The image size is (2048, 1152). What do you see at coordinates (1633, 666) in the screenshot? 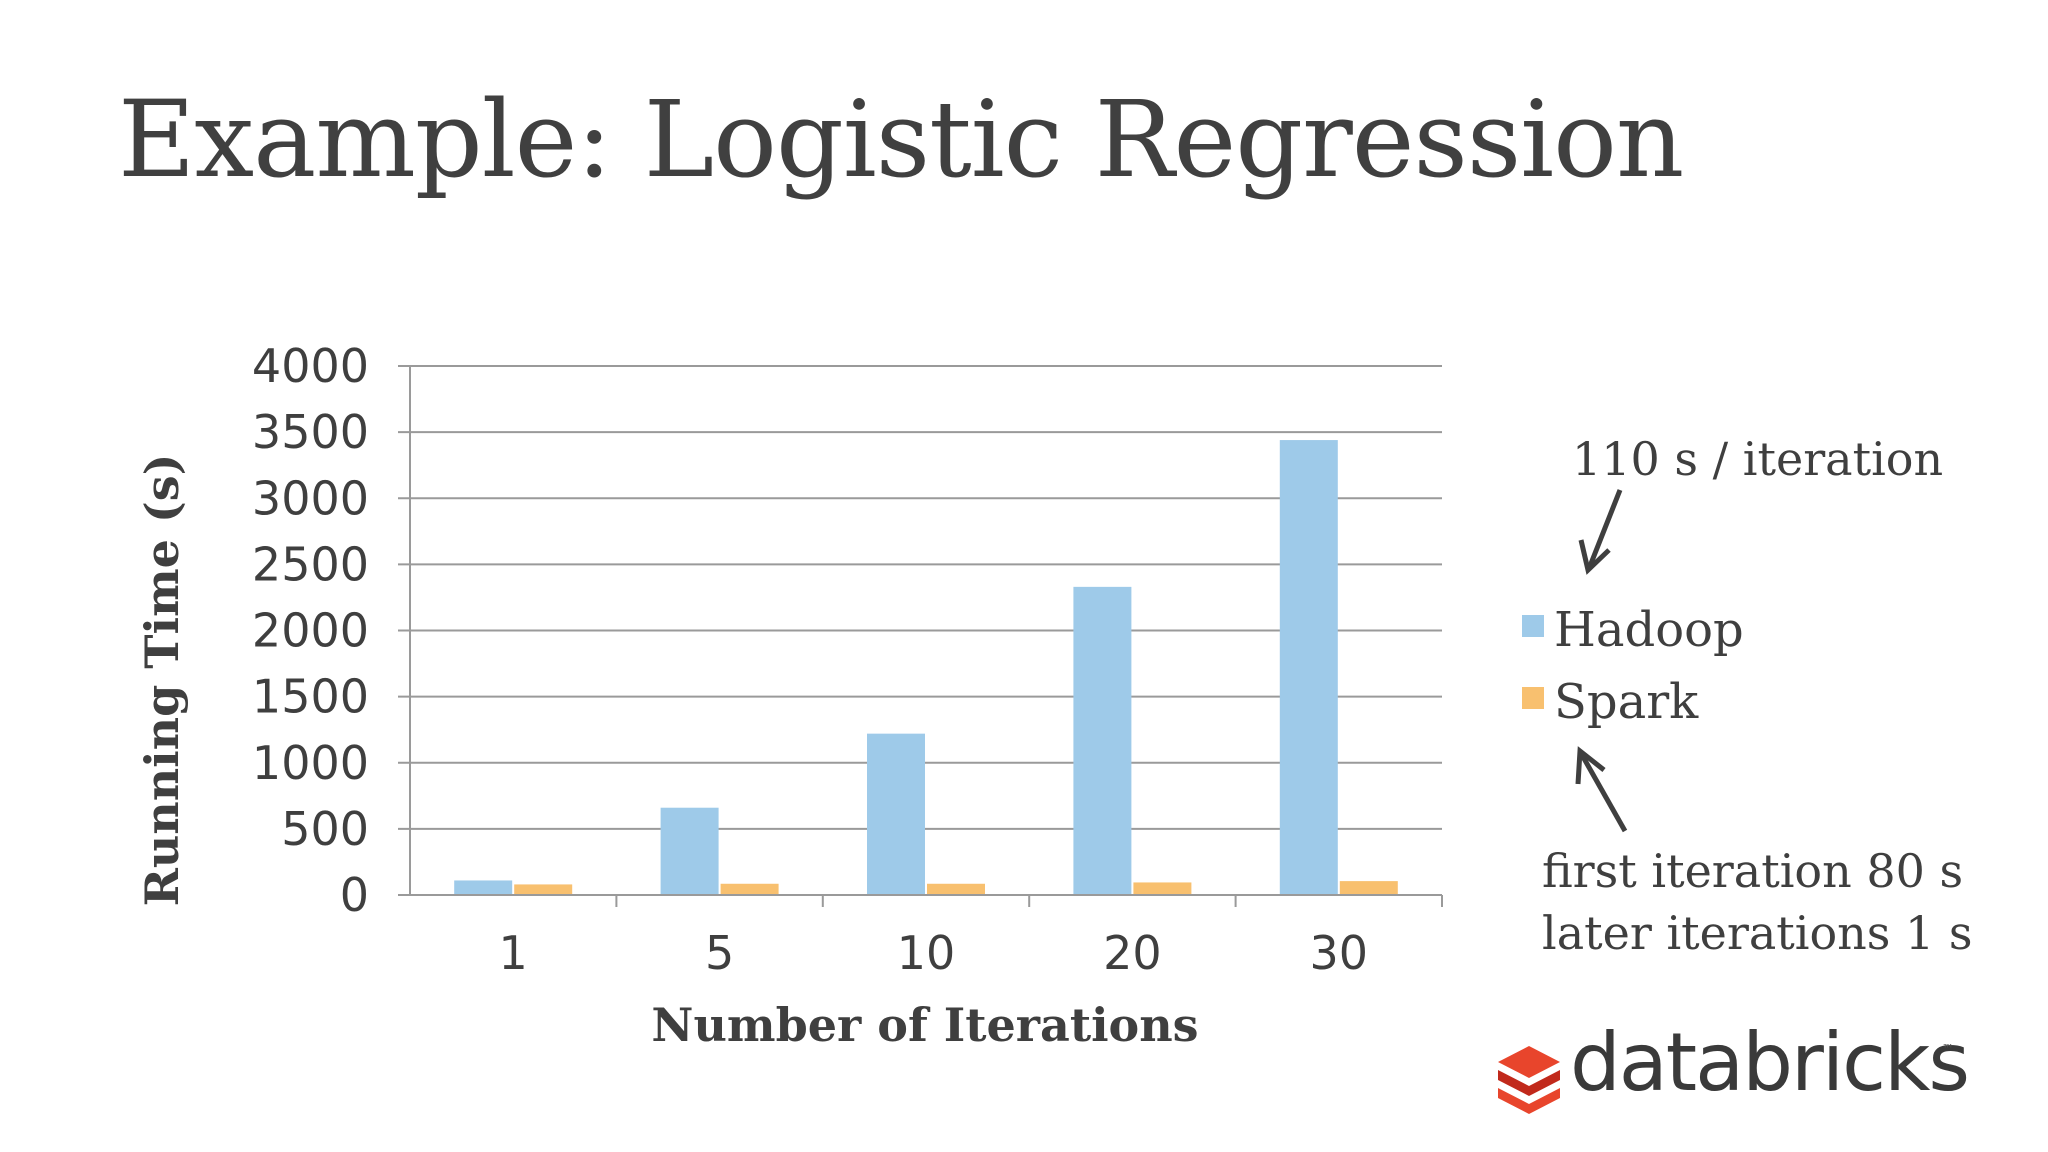
I see `legend: Hadoop Spark` at bounding box center [1633, 666].